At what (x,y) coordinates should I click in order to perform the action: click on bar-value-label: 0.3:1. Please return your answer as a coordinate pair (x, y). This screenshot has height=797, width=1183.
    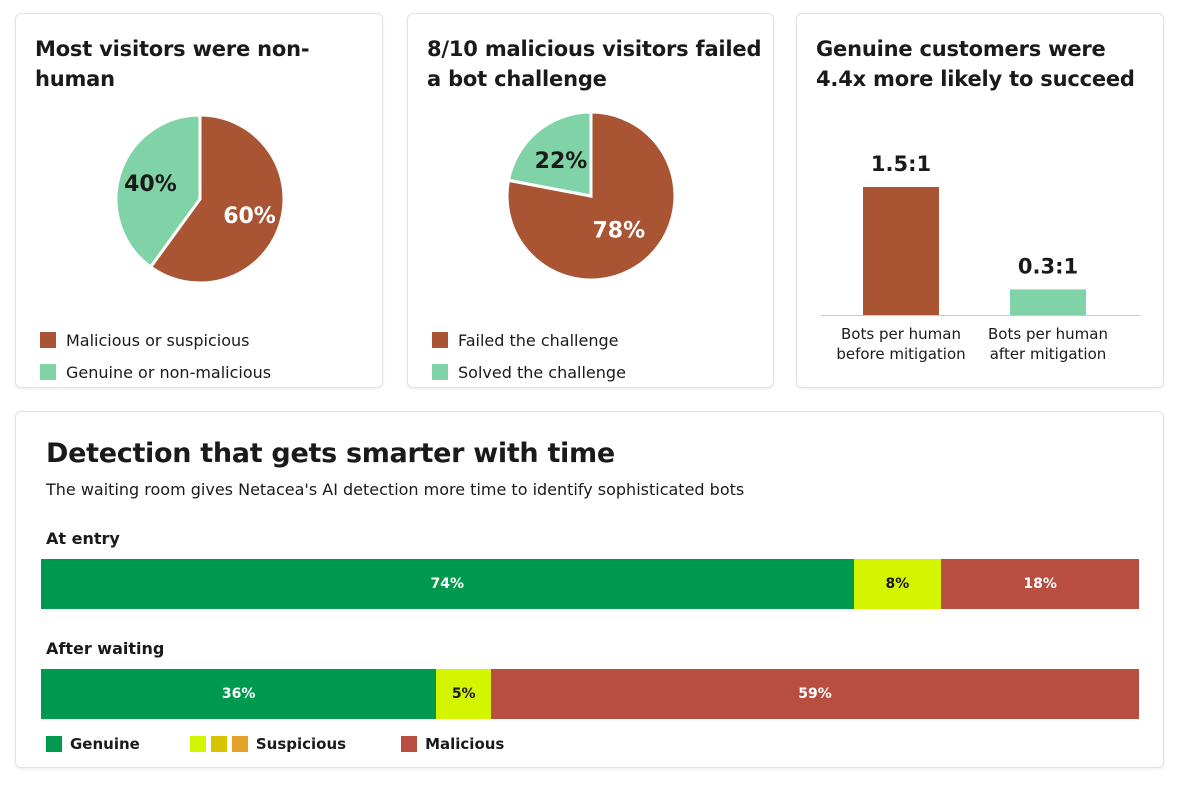
    Looking at the image, I should click on (1048, 266).